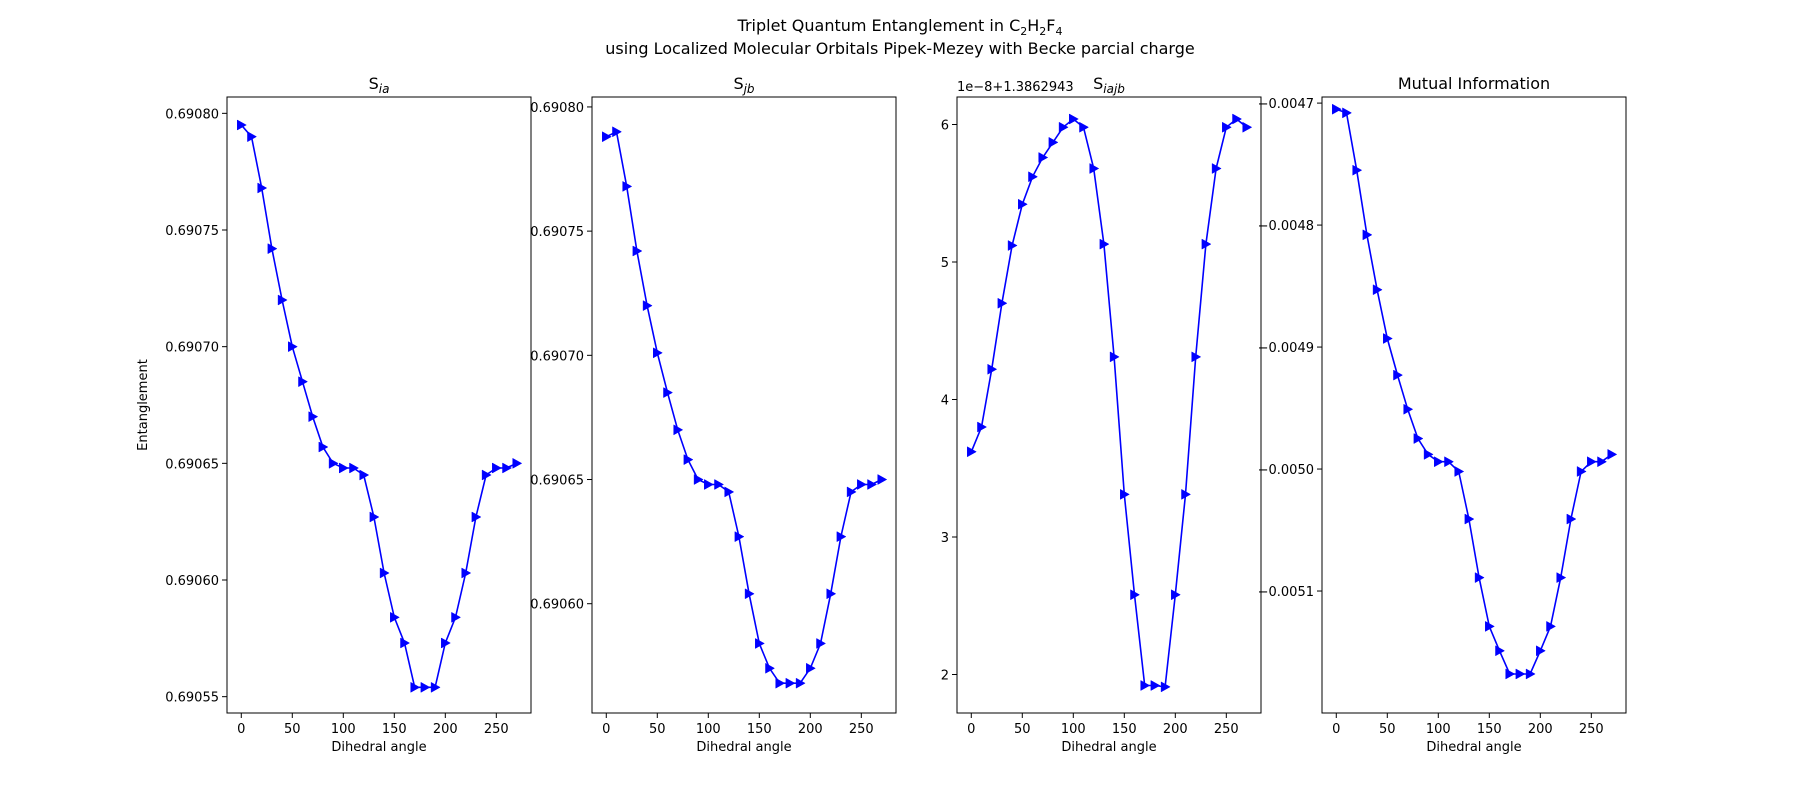 The image size is (1800, 800). What do you see at coordinates (1022, 729) in the screenshot?
I see `x-tick-label: 50` at bounding box center [1022, 729].